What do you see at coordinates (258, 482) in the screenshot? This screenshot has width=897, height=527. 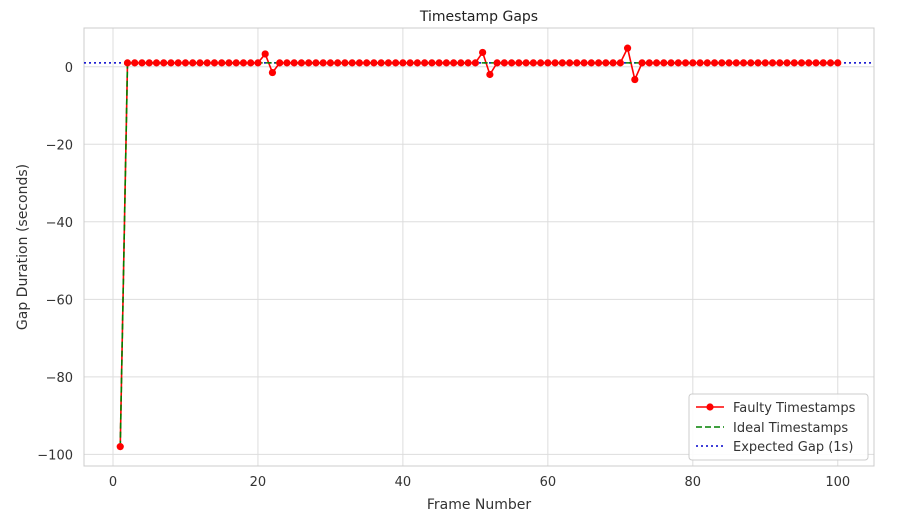 I see `x-tick-label: 20` at bounding box center [258, 482].